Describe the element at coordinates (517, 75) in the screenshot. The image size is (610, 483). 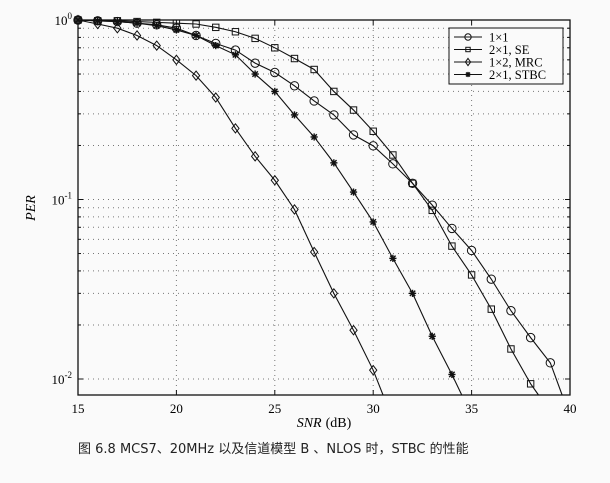
I see `legend-label: 2×1, STBC` at that location.